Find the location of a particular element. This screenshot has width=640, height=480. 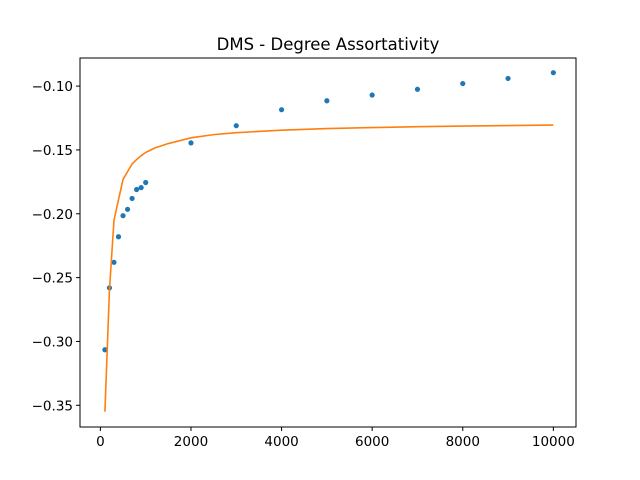

x-tick-label: 4000 is located at coordinates (281, 442).